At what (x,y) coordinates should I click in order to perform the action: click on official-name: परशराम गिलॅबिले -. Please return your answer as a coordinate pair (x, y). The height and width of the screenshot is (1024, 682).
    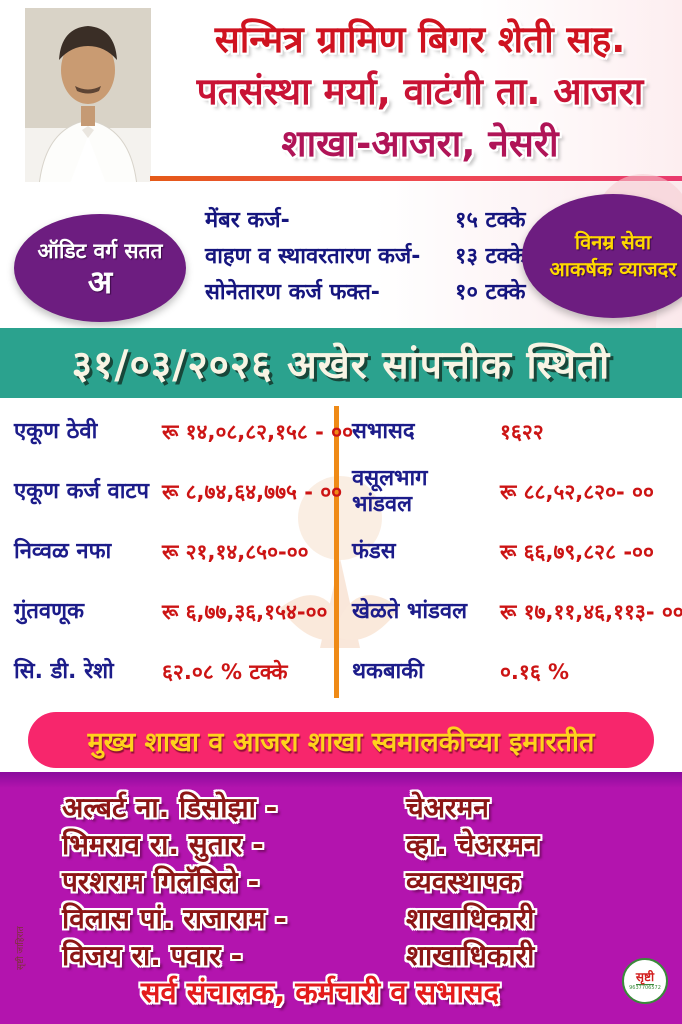
    Looking at the image, I should click on (161, 881).